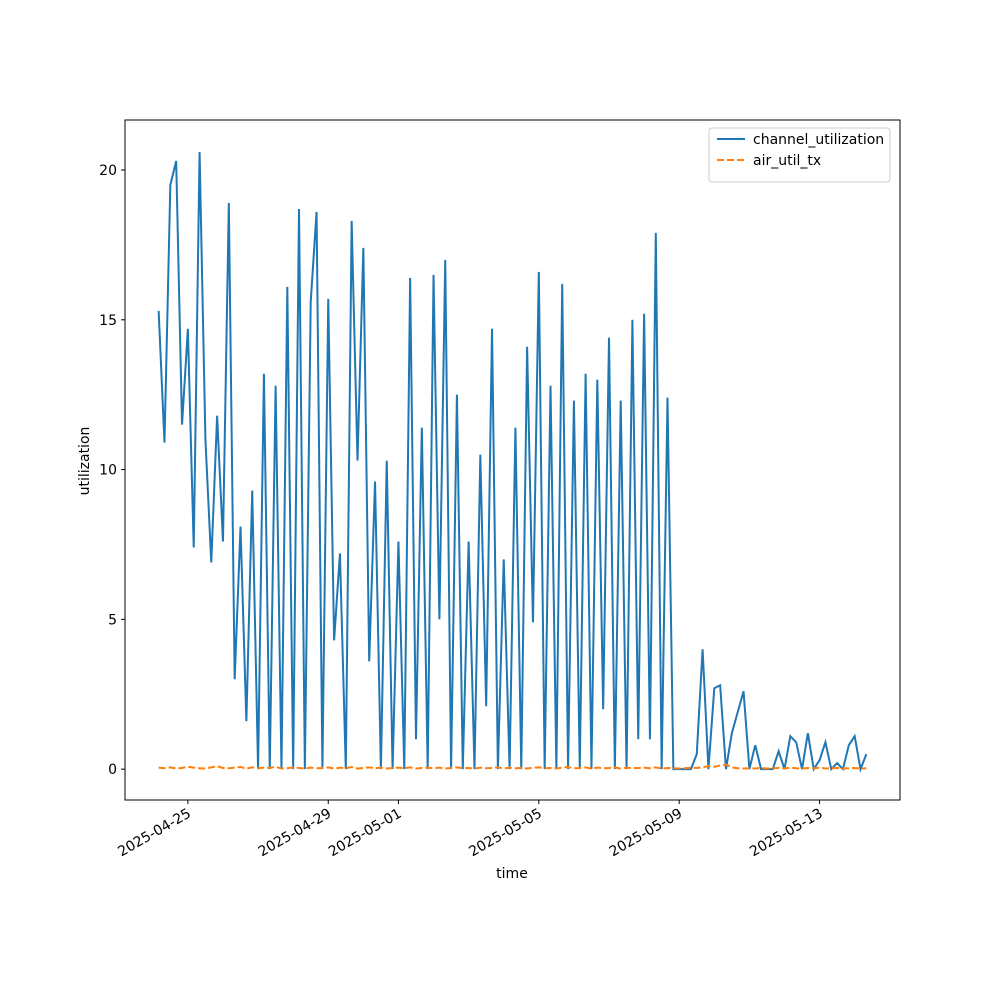  I want to click on legend-label: air_util_tx, so click(787, 161).